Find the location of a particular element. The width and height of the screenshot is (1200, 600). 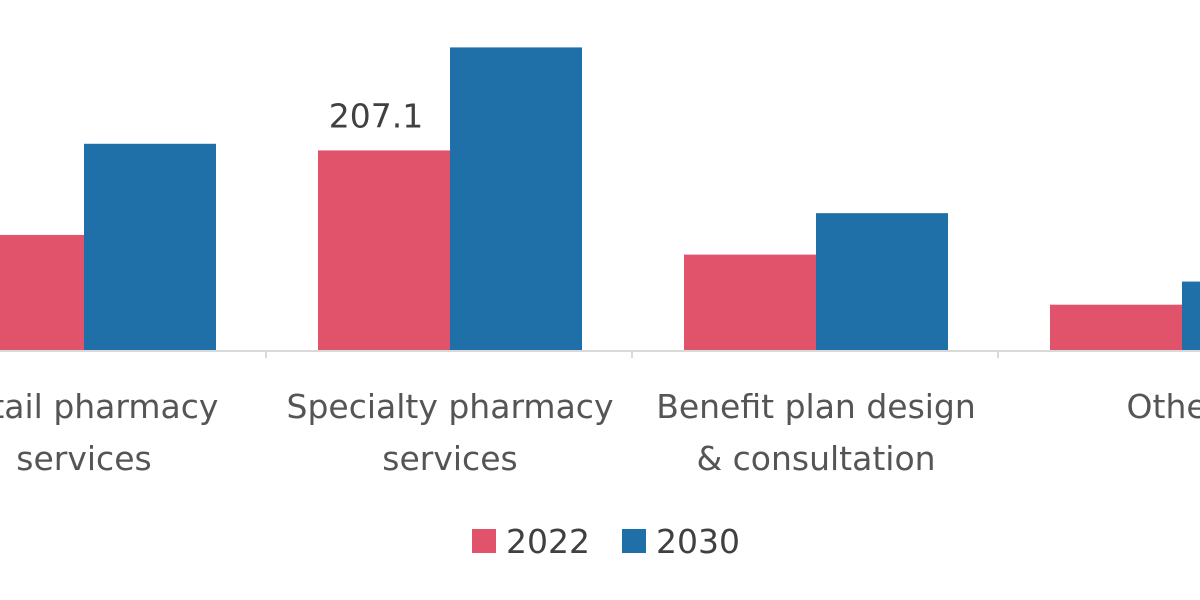

data-label-specialty-pharmacy-2022: 207.1 is located at coordinates (376, 115).